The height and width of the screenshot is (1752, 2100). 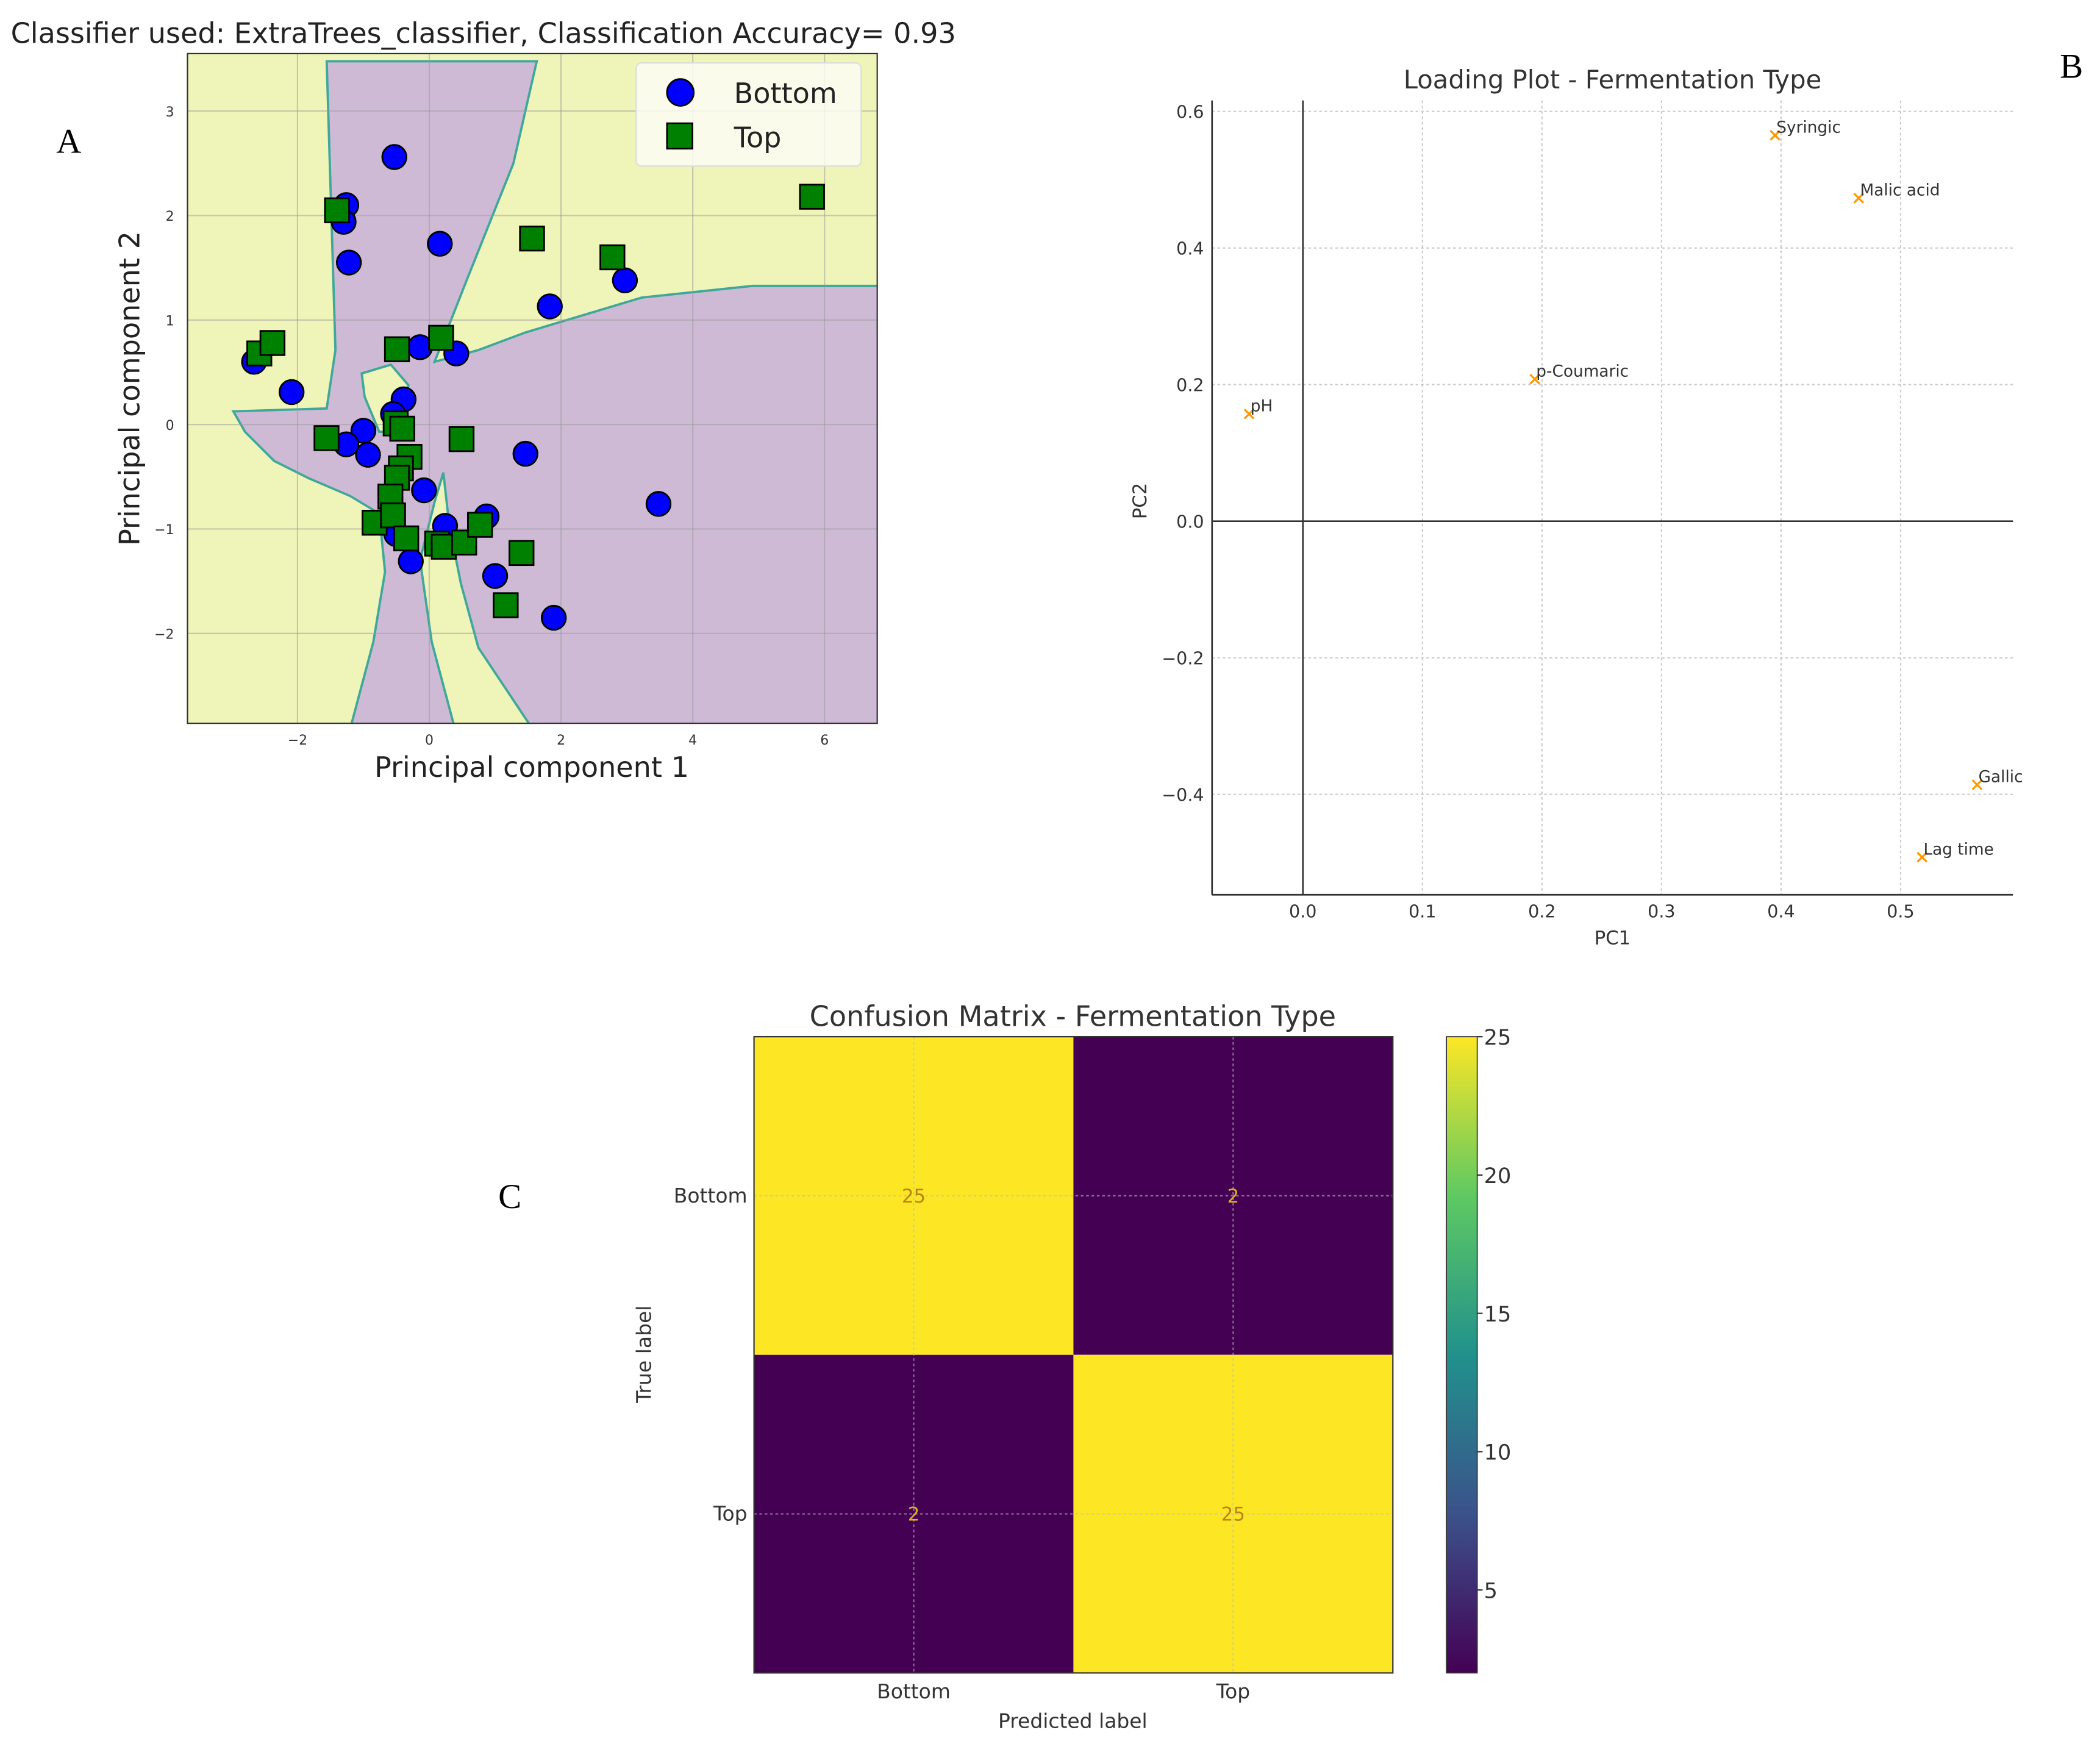 I want to click on y-tick-label: 0.4, so click(x=1190, y=248).